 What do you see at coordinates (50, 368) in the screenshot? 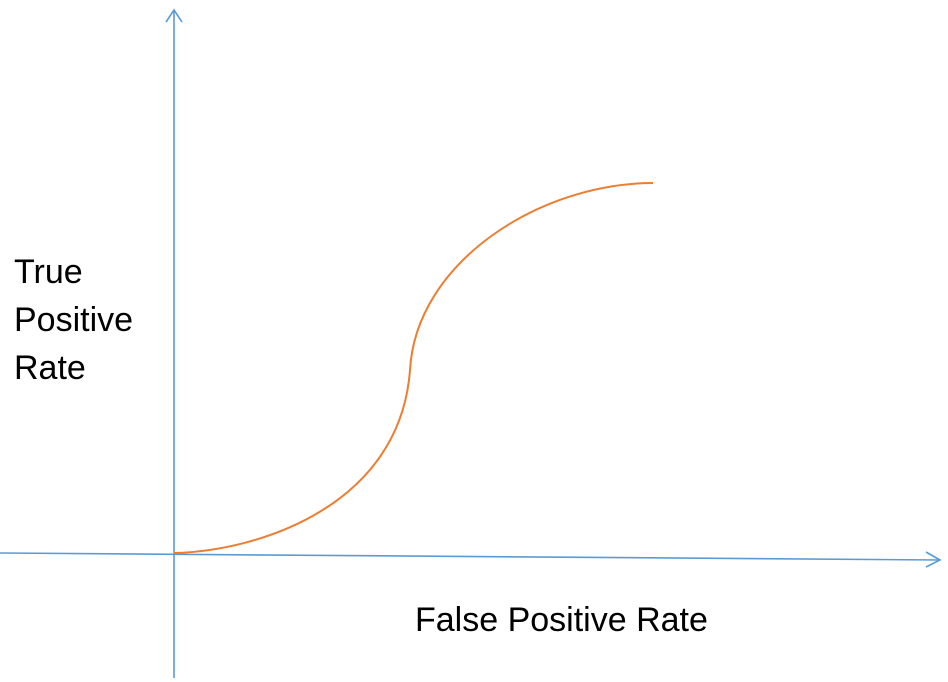
I see `y-axis-label: Rate` at bounding box center [50, 368].